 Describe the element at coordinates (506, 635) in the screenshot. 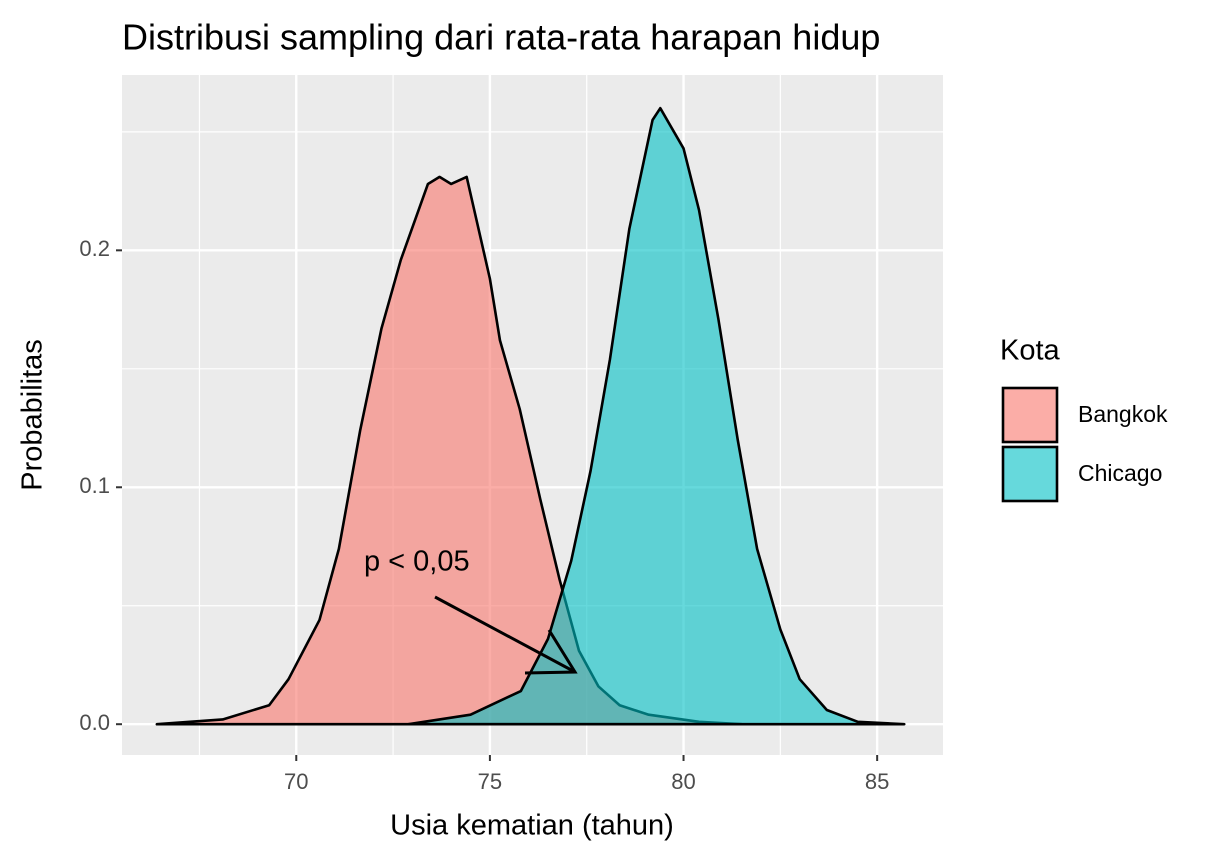

I see `annotation-arrow` at that location.